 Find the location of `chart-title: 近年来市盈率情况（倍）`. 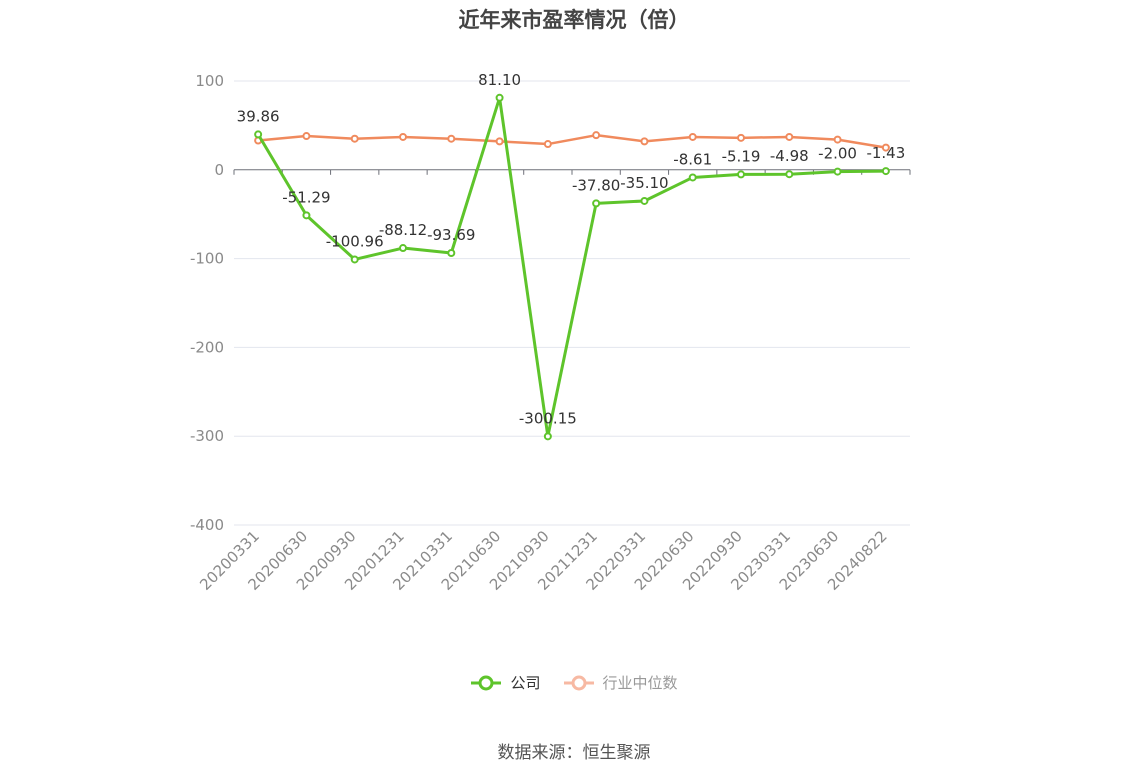

chart-title: 近年来市盈率情况（倍） is located at coordinates (574, 20).